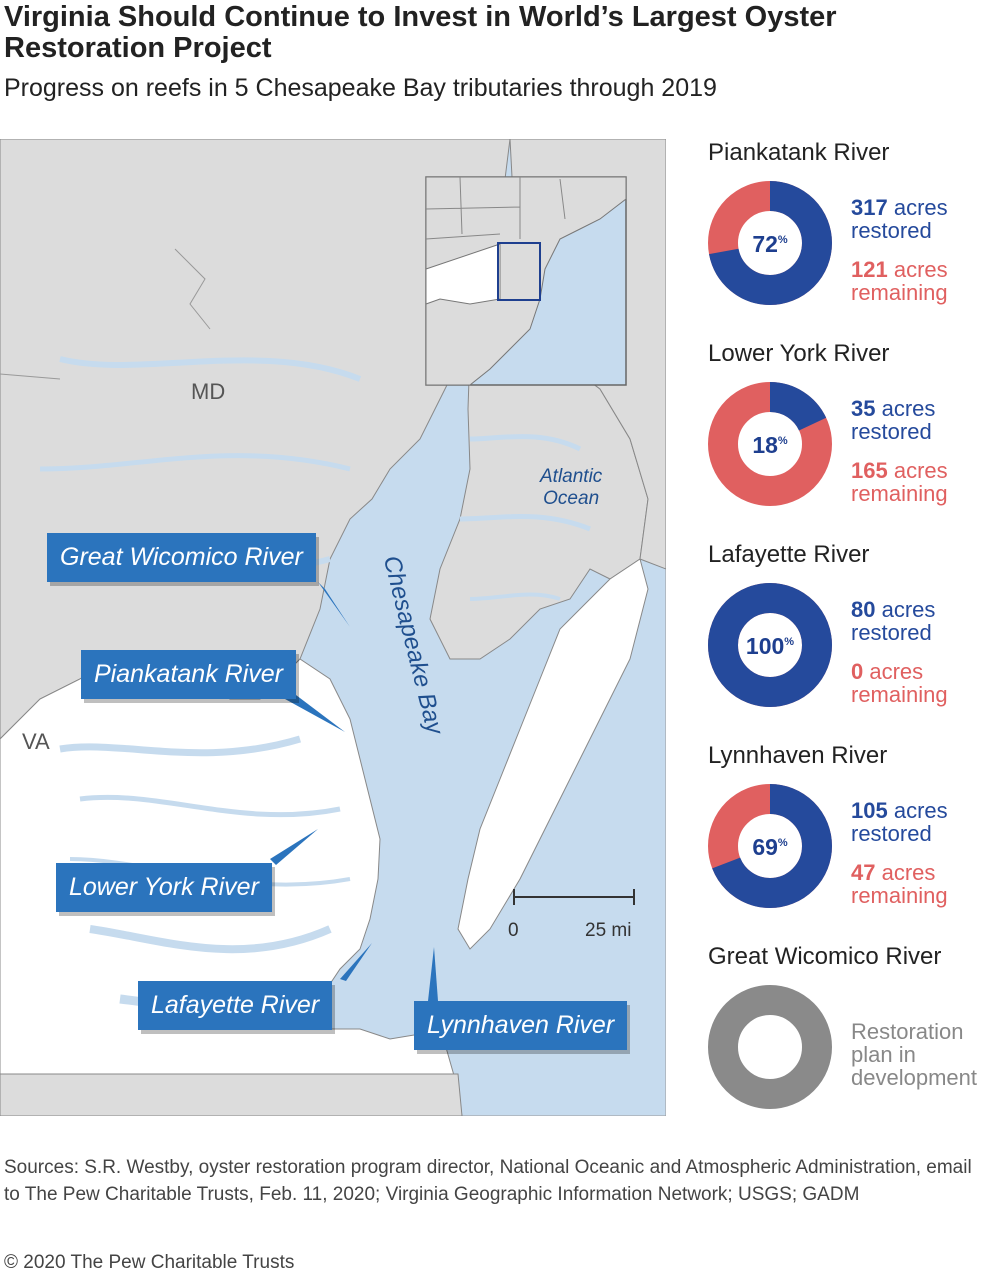 The image size is (990, 1274). I want to click on pending-donut, so click(770, 1047).